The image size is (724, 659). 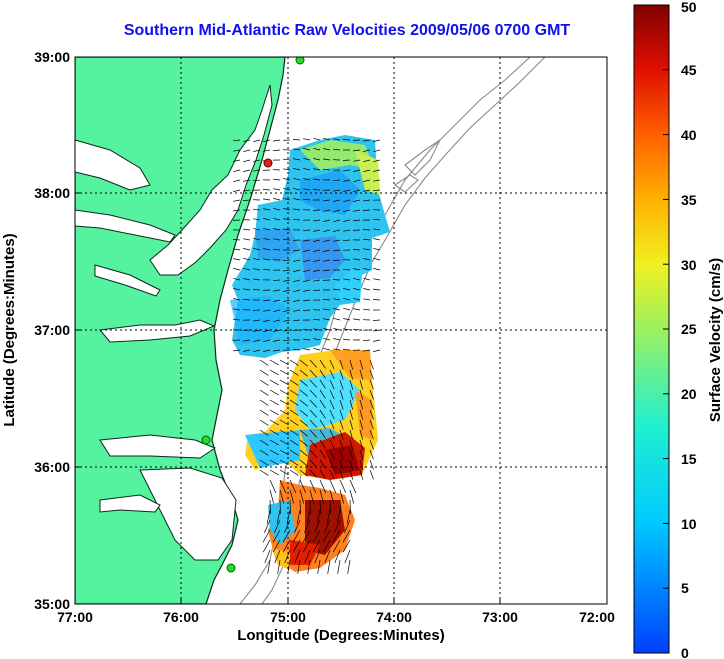 What do you see at coordinates (231, 568) in the screenshot?
I see `site-hatteras` at bounding box center [231, 568].